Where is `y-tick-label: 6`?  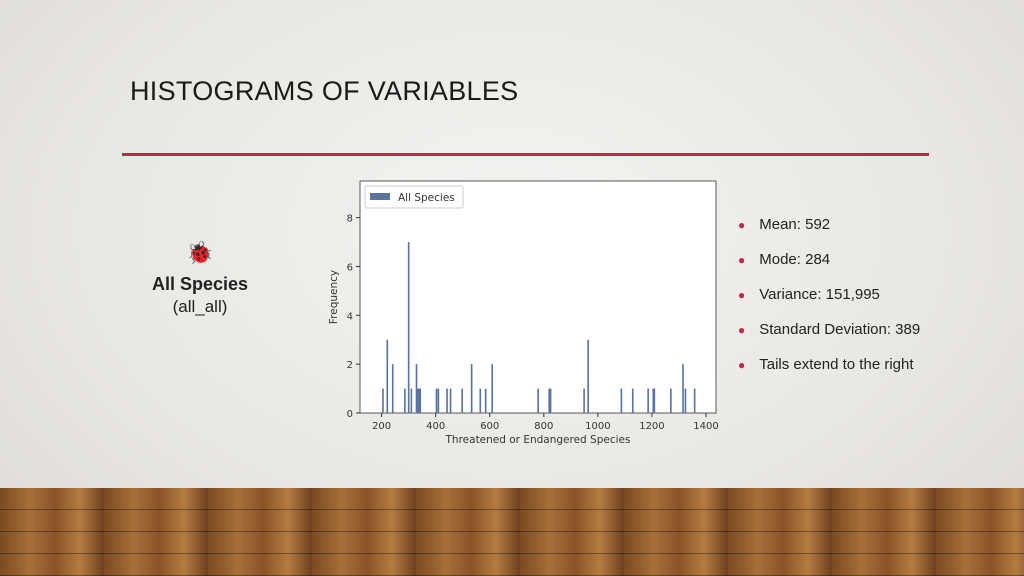 y-tick-label: 6 is located at coordinates (350, 267).